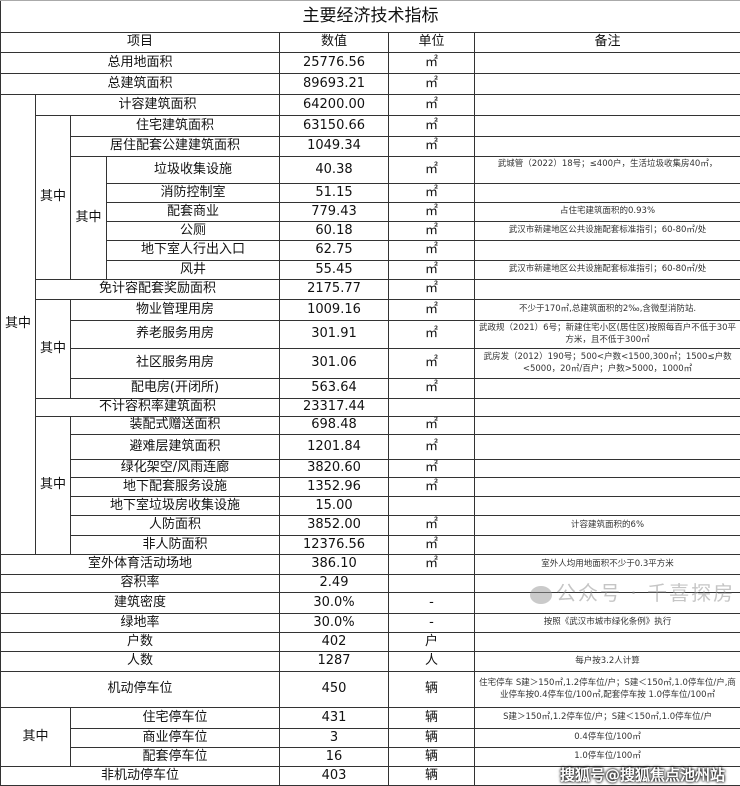 This screenshot has width=740, height=786. What do you see at coordinates (607, 738) in the screenshot?
I see `item-note: 0.4停车位/100㎡` at bounding box center [607, 738].